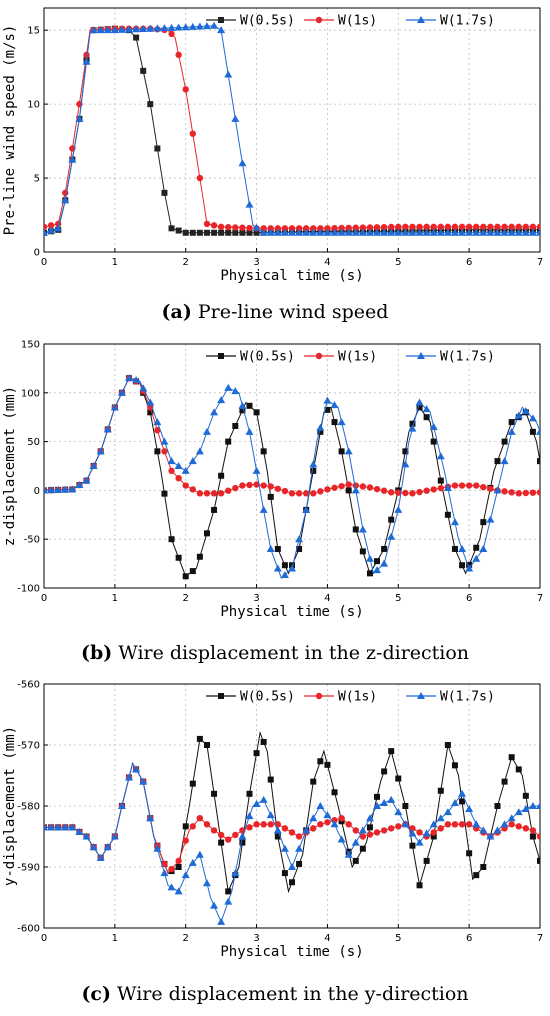 The height and width of the screenshot is (1016, 550). I want to click on y-tick-label-0: -600, so click(28, 929).